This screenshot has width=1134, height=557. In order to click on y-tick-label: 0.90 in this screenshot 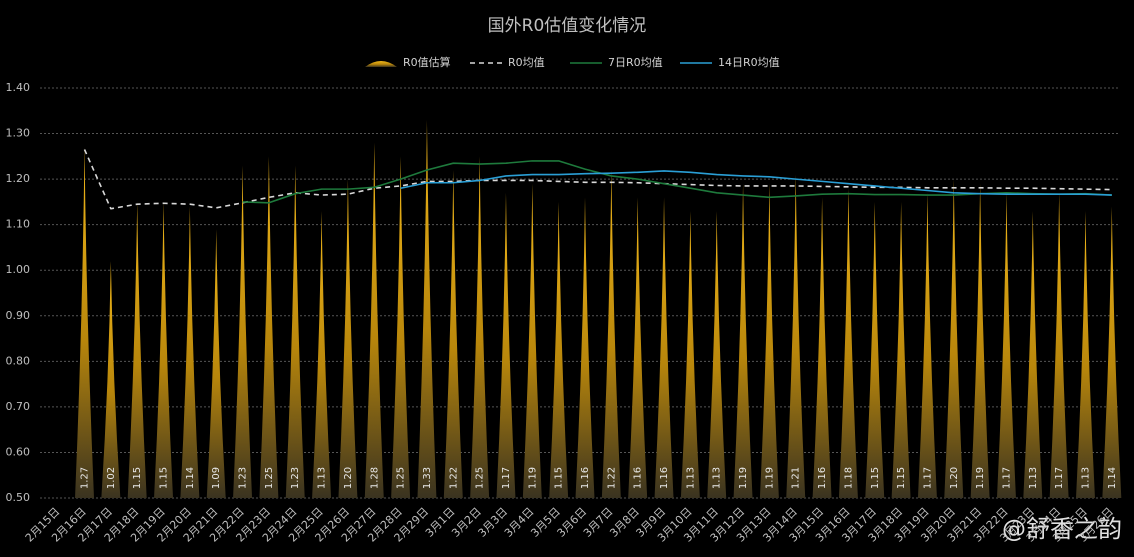, I will do `click(18, 315)`.